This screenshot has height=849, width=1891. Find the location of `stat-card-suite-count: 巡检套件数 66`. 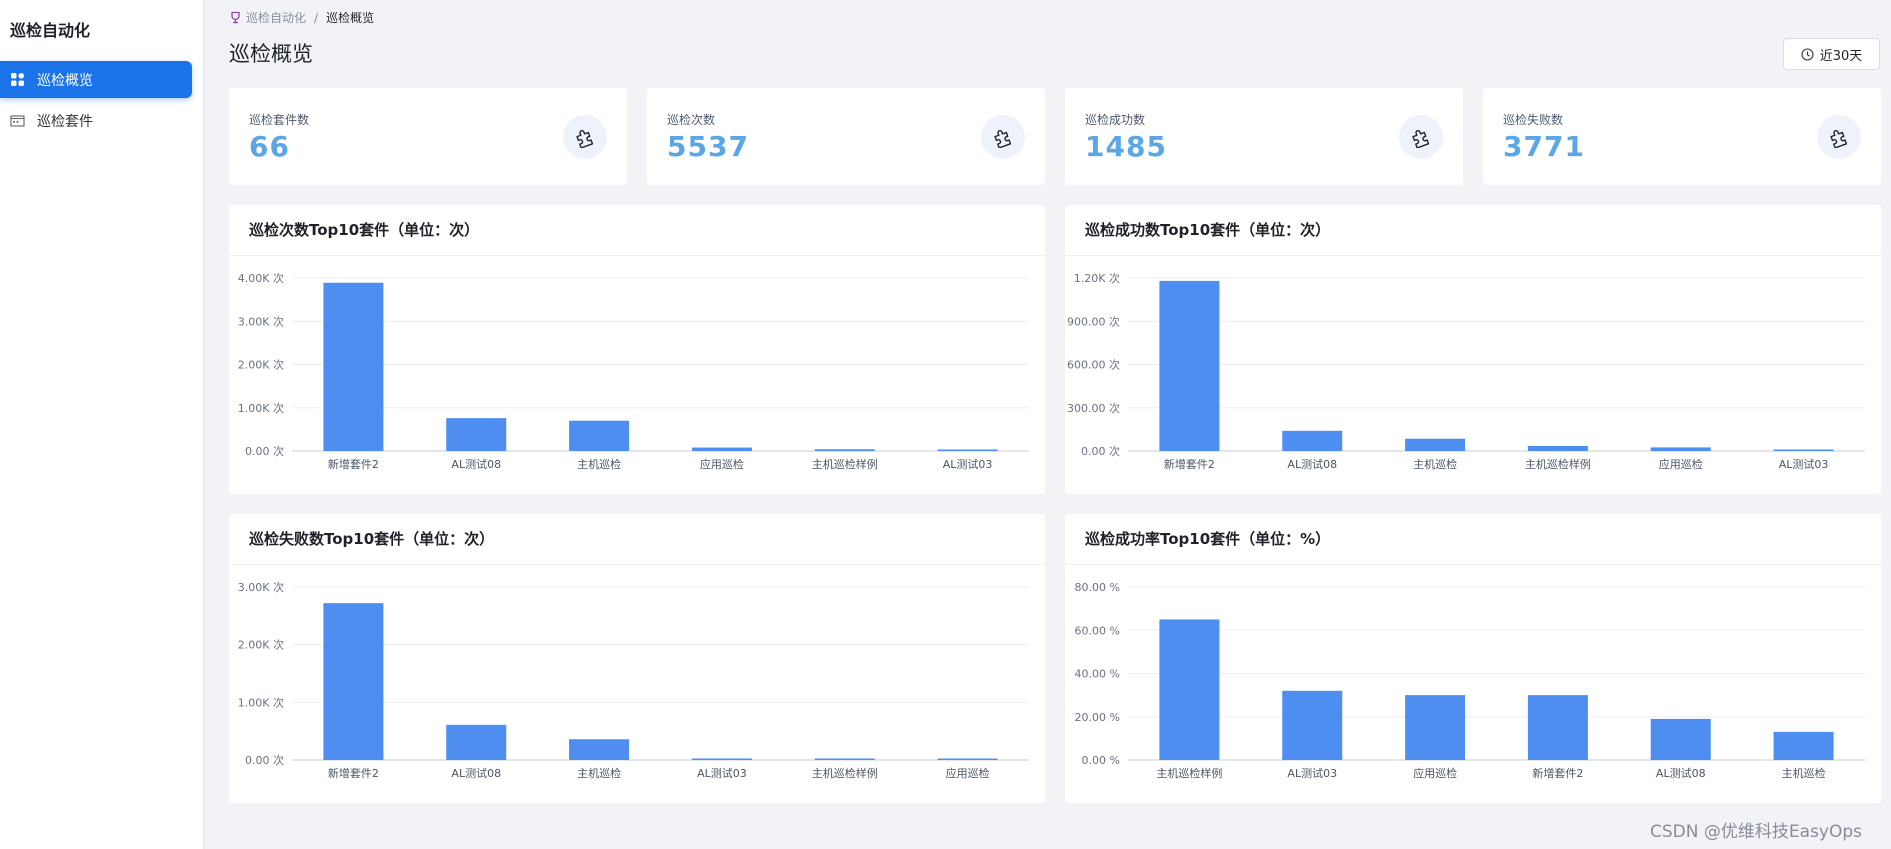

stat-card-suite-count: 巡检套件数 66 is located at coordinates (428, 136).